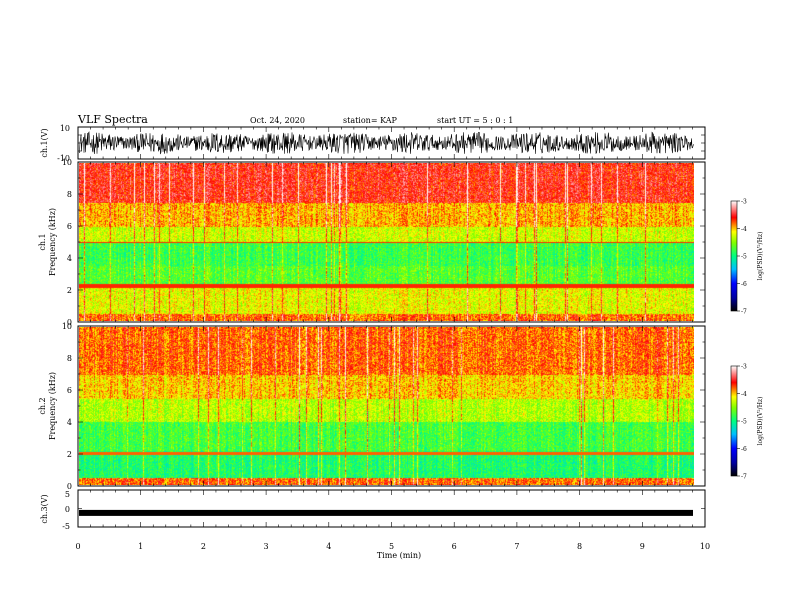  I want to click on ch1-waveform-panel: 10 -10 ch.1(V), so click(373, 143).